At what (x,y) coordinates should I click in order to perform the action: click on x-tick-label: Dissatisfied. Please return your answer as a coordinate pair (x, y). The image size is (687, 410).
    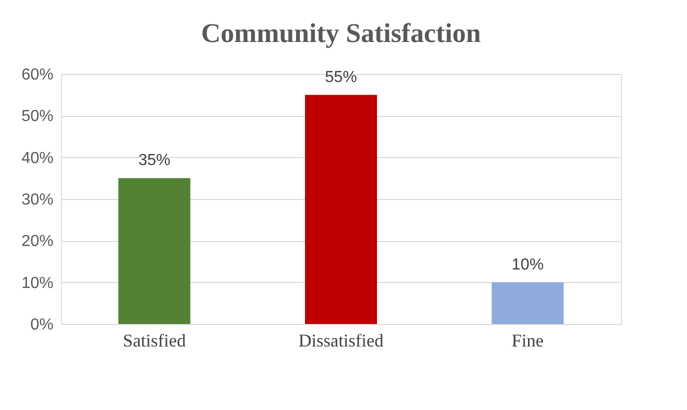
    Looking at the image, I should click on (341, 340).